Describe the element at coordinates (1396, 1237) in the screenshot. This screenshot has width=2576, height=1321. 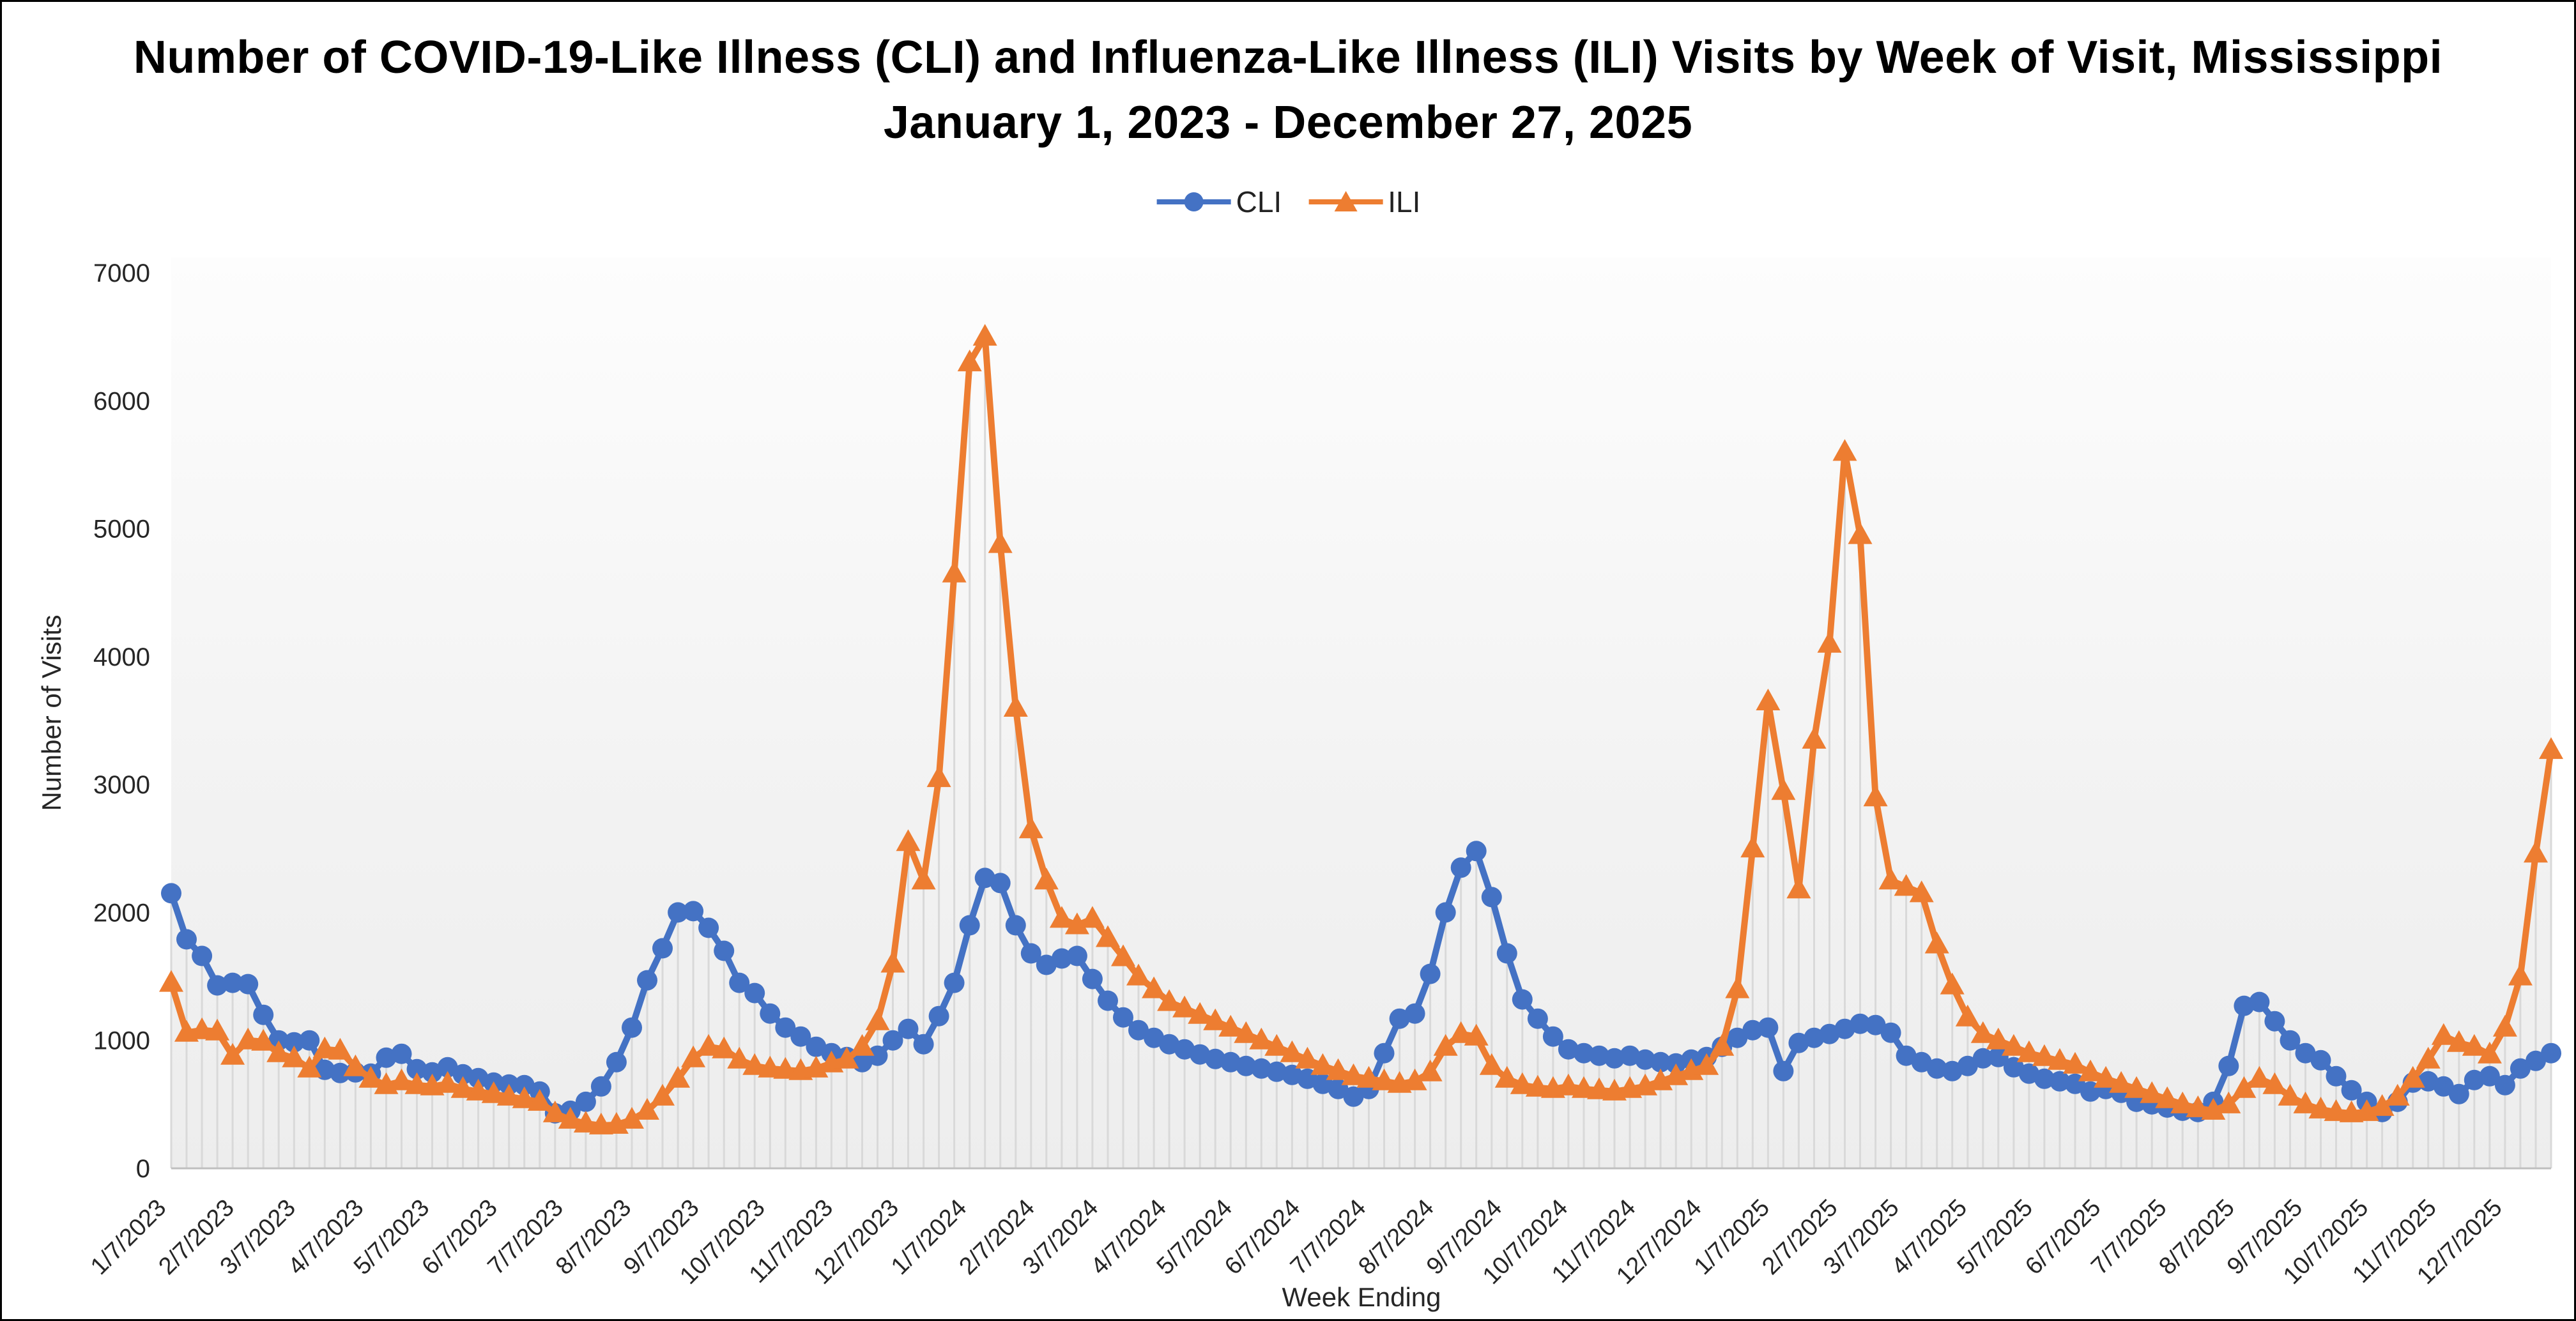
I see `svg-text: 8/7/2024` at that location.